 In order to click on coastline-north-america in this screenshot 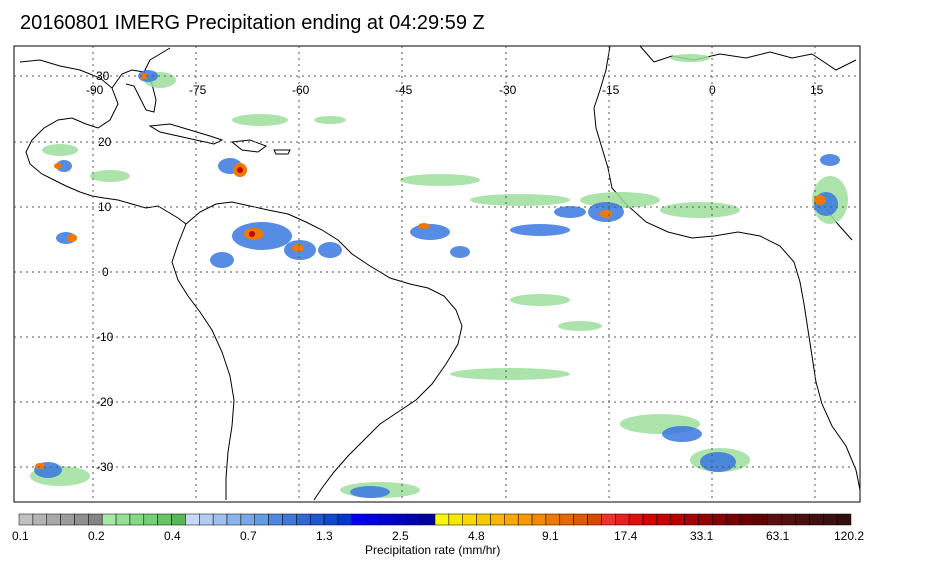, I will do `click(103, 142)`.